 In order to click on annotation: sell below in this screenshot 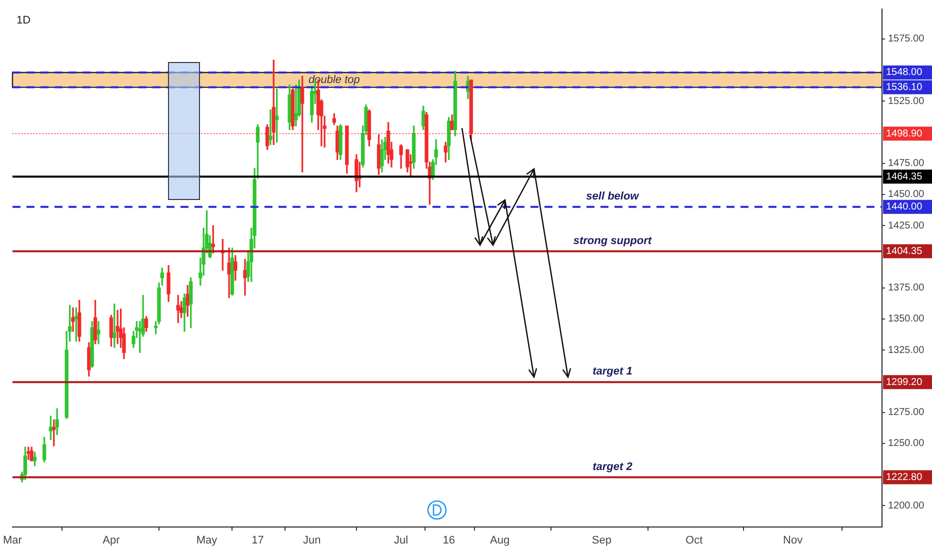, I will do `click(613, 196)`.